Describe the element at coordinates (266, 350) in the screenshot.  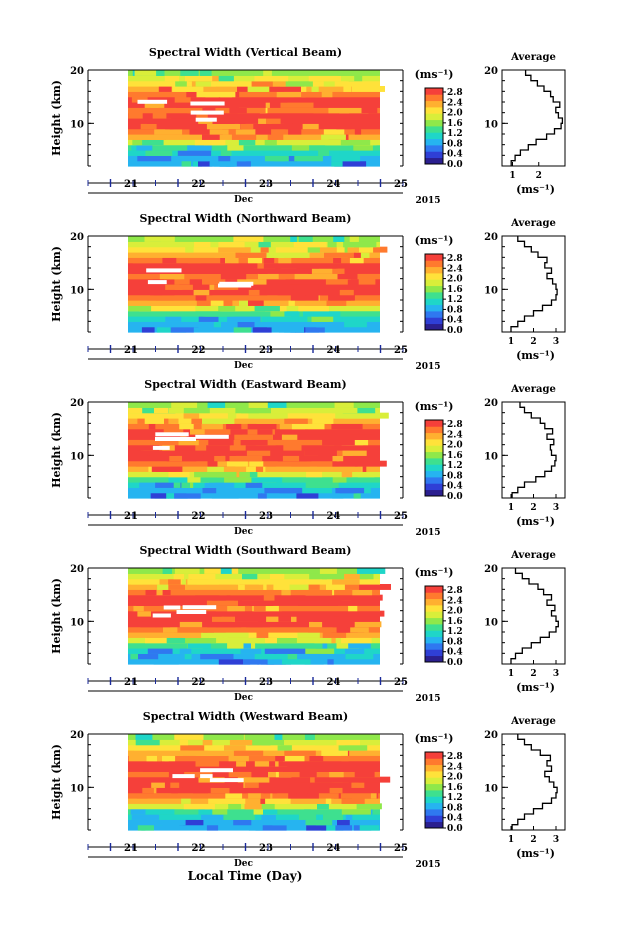
I see `x-tick-label: 23` at that location.